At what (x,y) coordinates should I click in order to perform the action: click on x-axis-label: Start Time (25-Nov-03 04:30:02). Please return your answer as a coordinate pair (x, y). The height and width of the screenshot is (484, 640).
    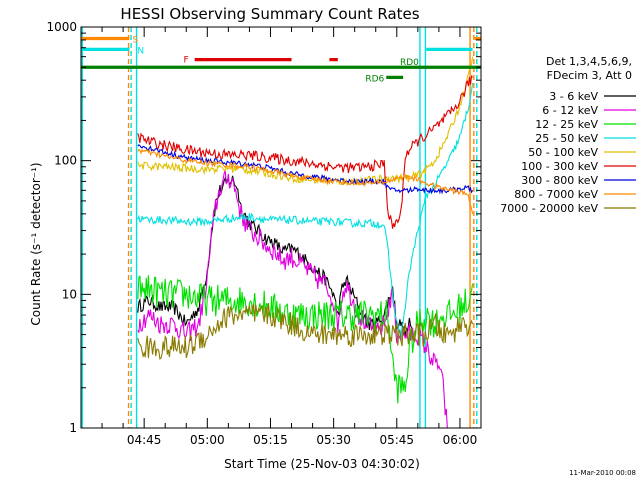
    Looking at the image, I should click on (322, 464).